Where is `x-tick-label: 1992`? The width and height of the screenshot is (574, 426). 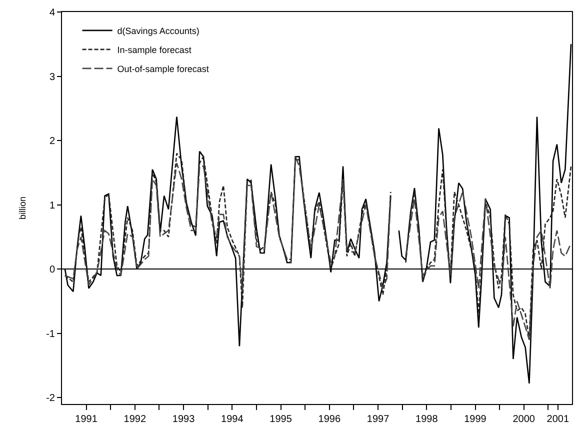
x-tick-label: 1992 is located at coordinates (135, 419).